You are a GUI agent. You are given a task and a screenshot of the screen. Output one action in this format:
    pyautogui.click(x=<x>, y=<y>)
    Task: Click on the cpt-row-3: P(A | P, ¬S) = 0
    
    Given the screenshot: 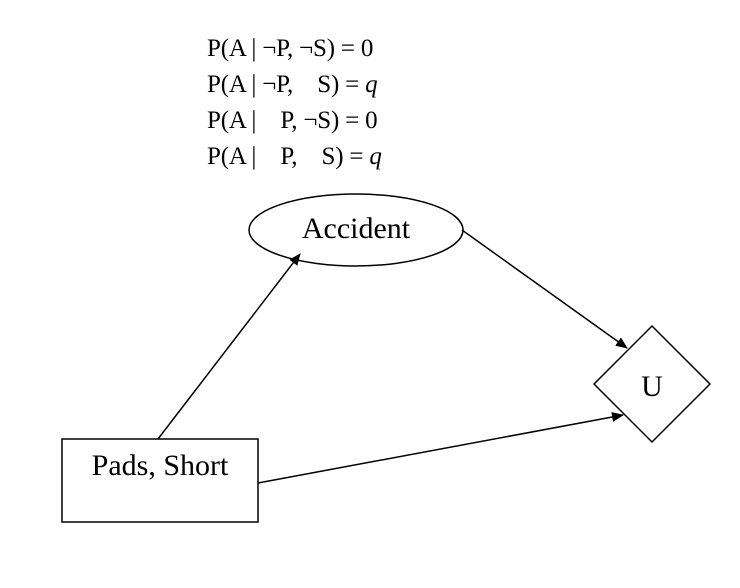 What is the action you would take?
    pyautogui.click(x=292, y=121)
    